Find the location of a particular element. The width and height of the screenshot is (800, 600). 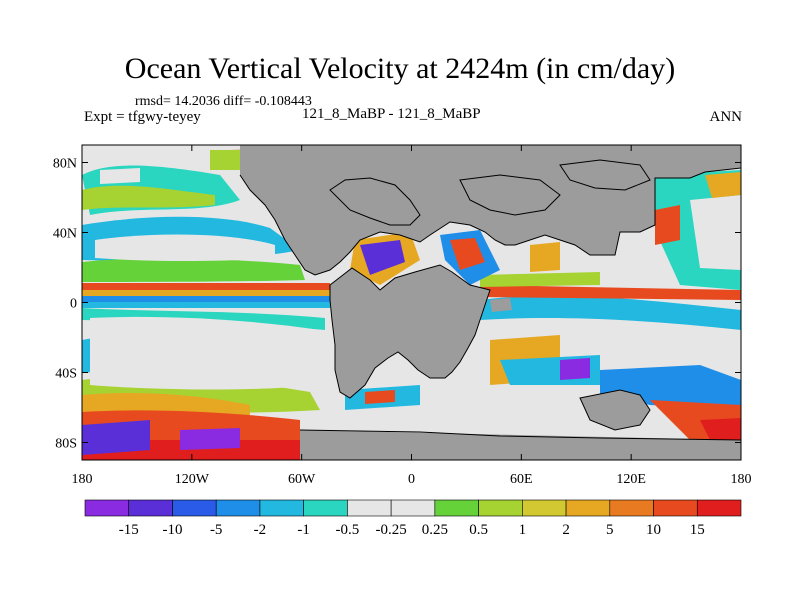

colorbar-label: -1 is located at coordinates (303, 530).